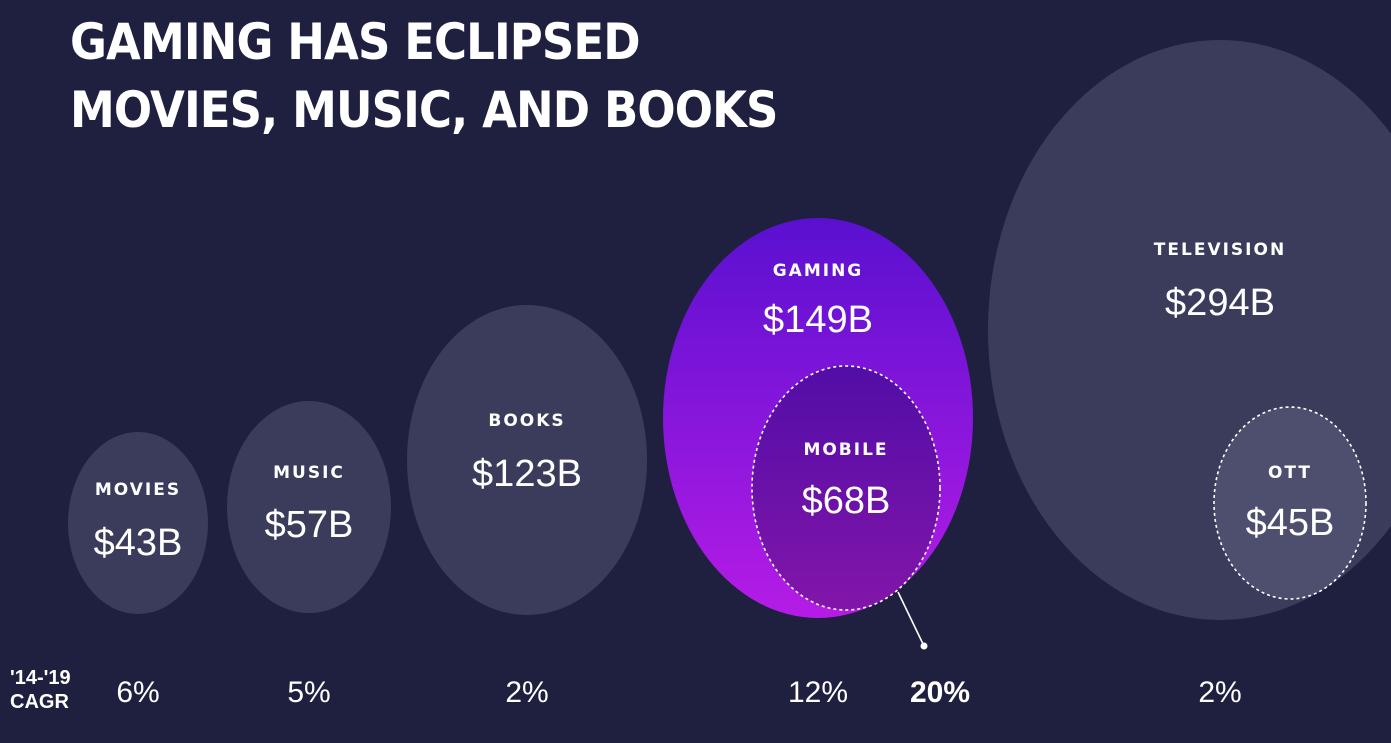  What do you see at coordinates (40, 678) in the screenshot?
I see `cagr-label-years: '14-'19` at bounding box center [40, 678].